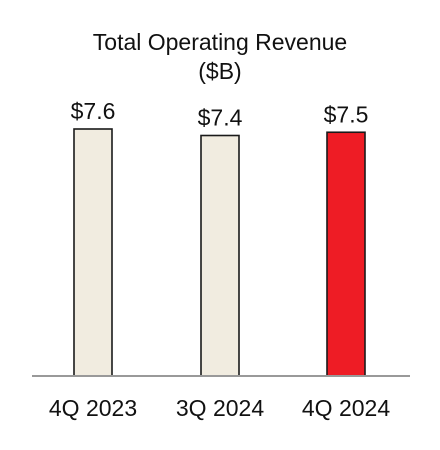 The width and height of the screenshot is (440, 450). I want to click on data-label: $7.5, so click(346, 114).